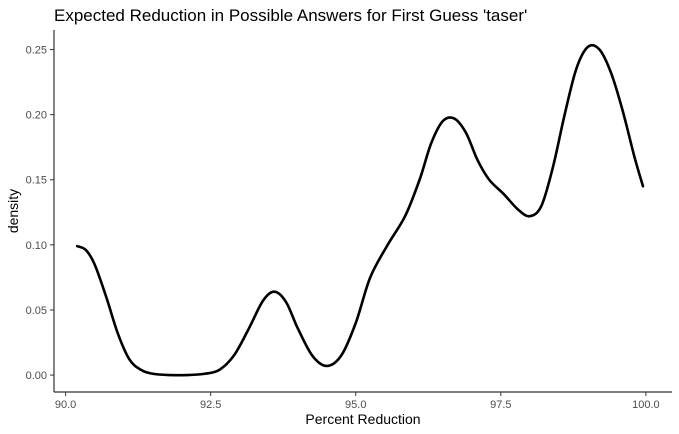 This screenshot has width=679, height=434. I want to click on x-tick-label: 90.0, so click(65, 405).